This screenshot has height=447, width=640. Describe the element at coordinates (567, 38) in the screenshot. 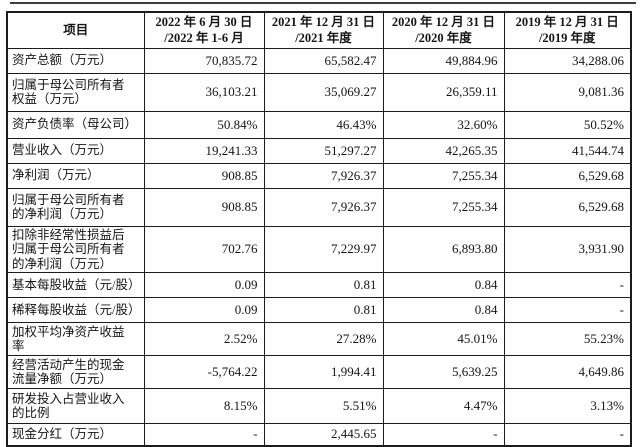

I see `header-period-span: /2019 年度` at that location.